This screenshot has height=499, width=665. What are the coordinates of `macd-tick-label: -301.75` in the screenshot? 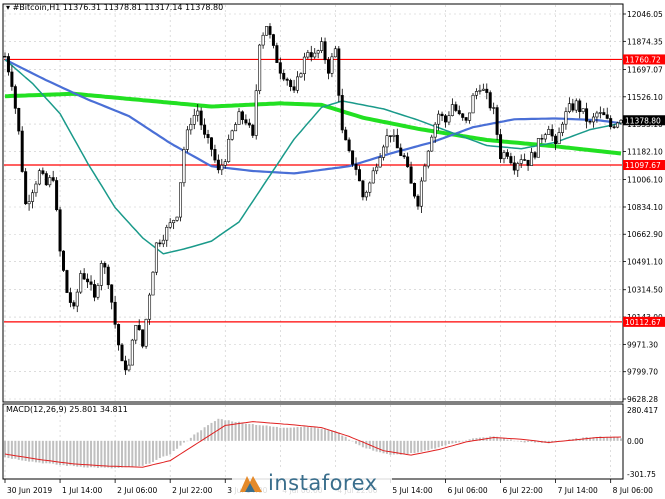 It's located at (641, 474).